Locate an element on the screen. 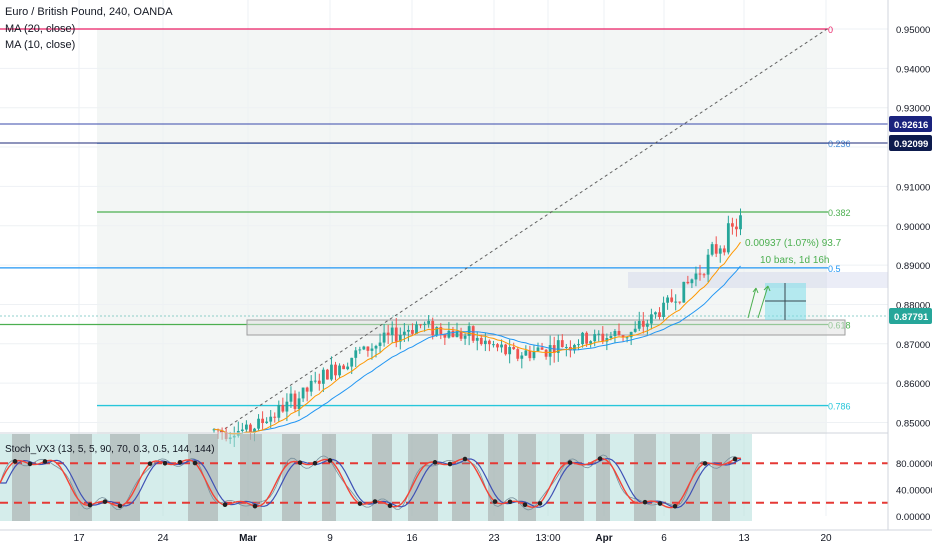 The image size is (932, 550). price-axis-bg is located at coordinates (910, 275).